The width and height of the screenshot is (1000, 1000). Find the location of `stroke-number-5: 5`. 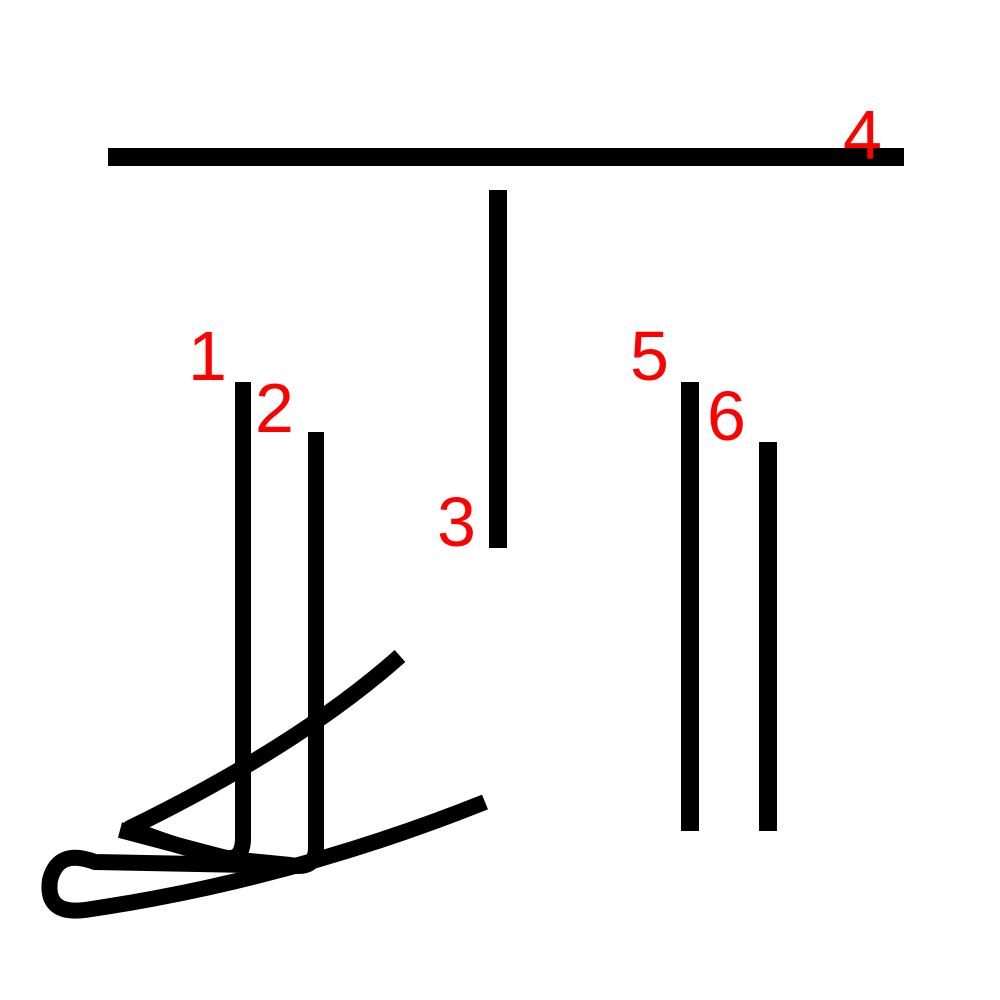

stroke-number-5: 5 is located at coordinates (649, 356).